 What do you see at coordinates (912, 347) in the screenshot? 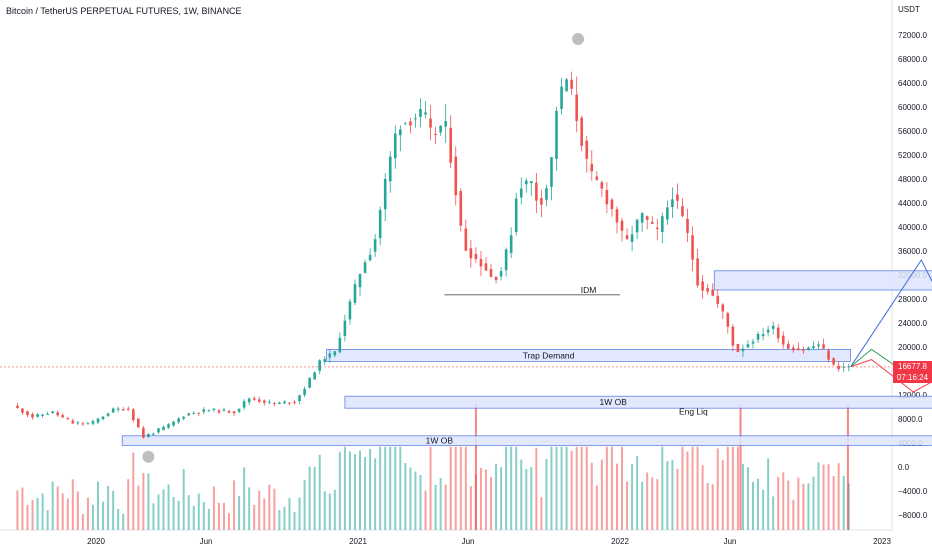
I see `y-tick-label: 20000.0` at bounding box center [912, 347].